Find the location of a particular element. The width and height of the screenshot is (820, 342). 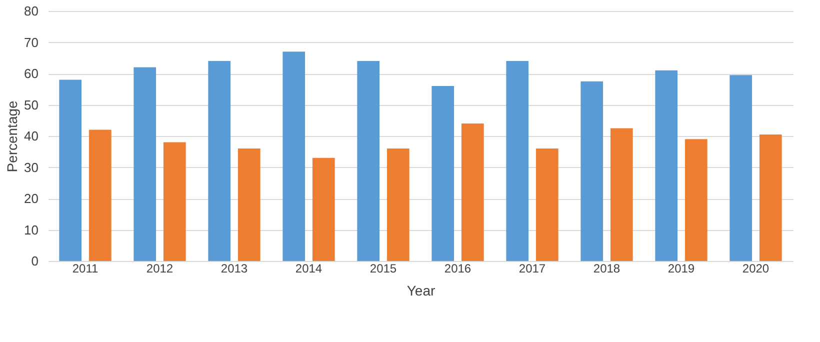

y-tick-label: 30 is located at coordinates (31, 167).